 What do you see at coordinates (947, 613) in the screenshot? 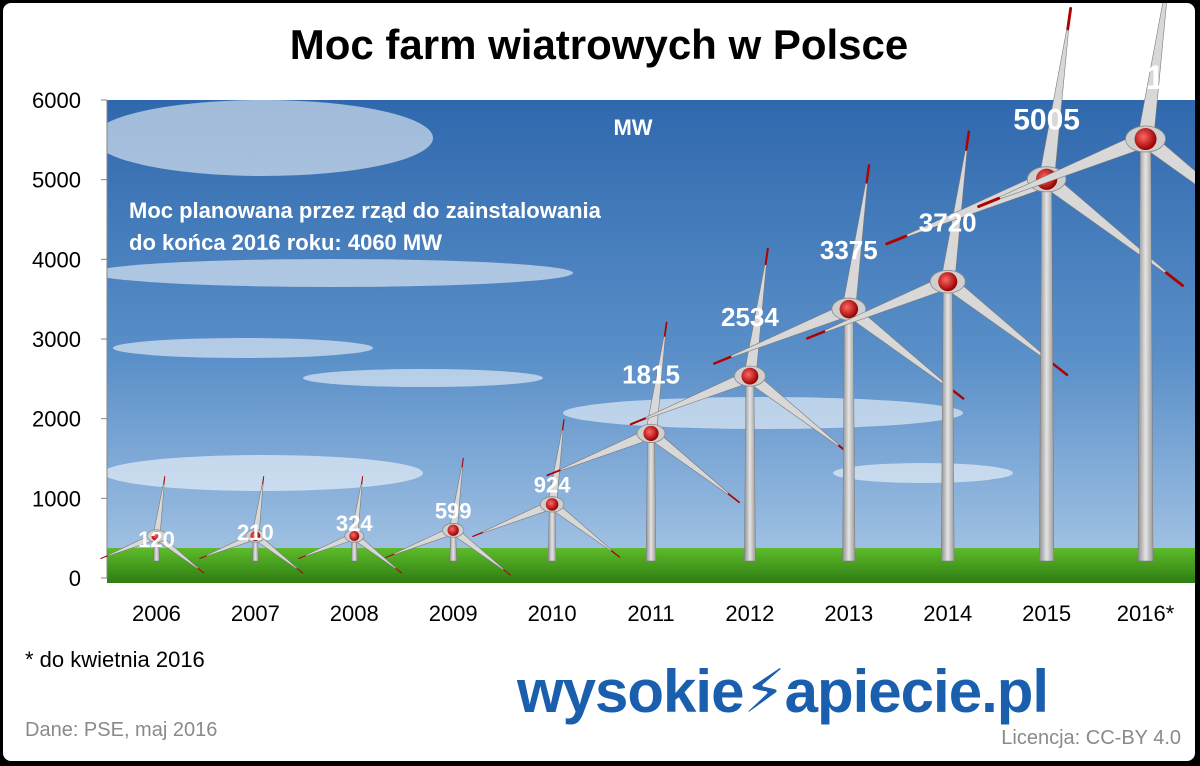
I see `x-tick-label: 2014` at bounding box center [947, 613].